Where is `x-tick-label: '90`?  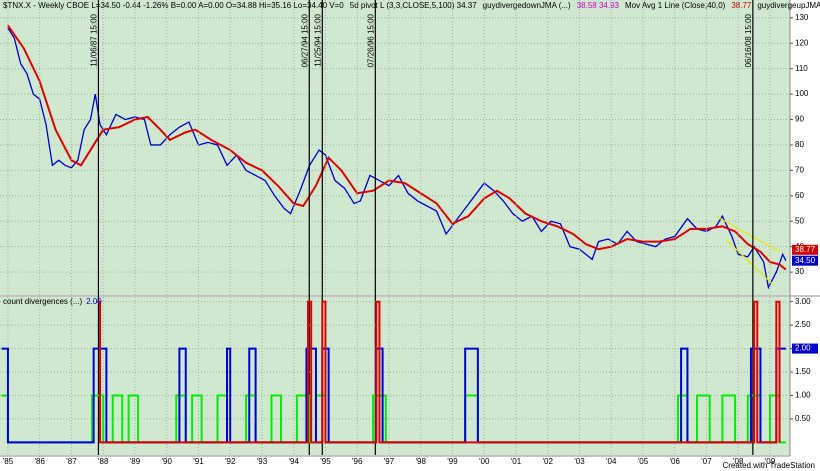
x-tick-label: '90 is located at coordinates (166, 461).